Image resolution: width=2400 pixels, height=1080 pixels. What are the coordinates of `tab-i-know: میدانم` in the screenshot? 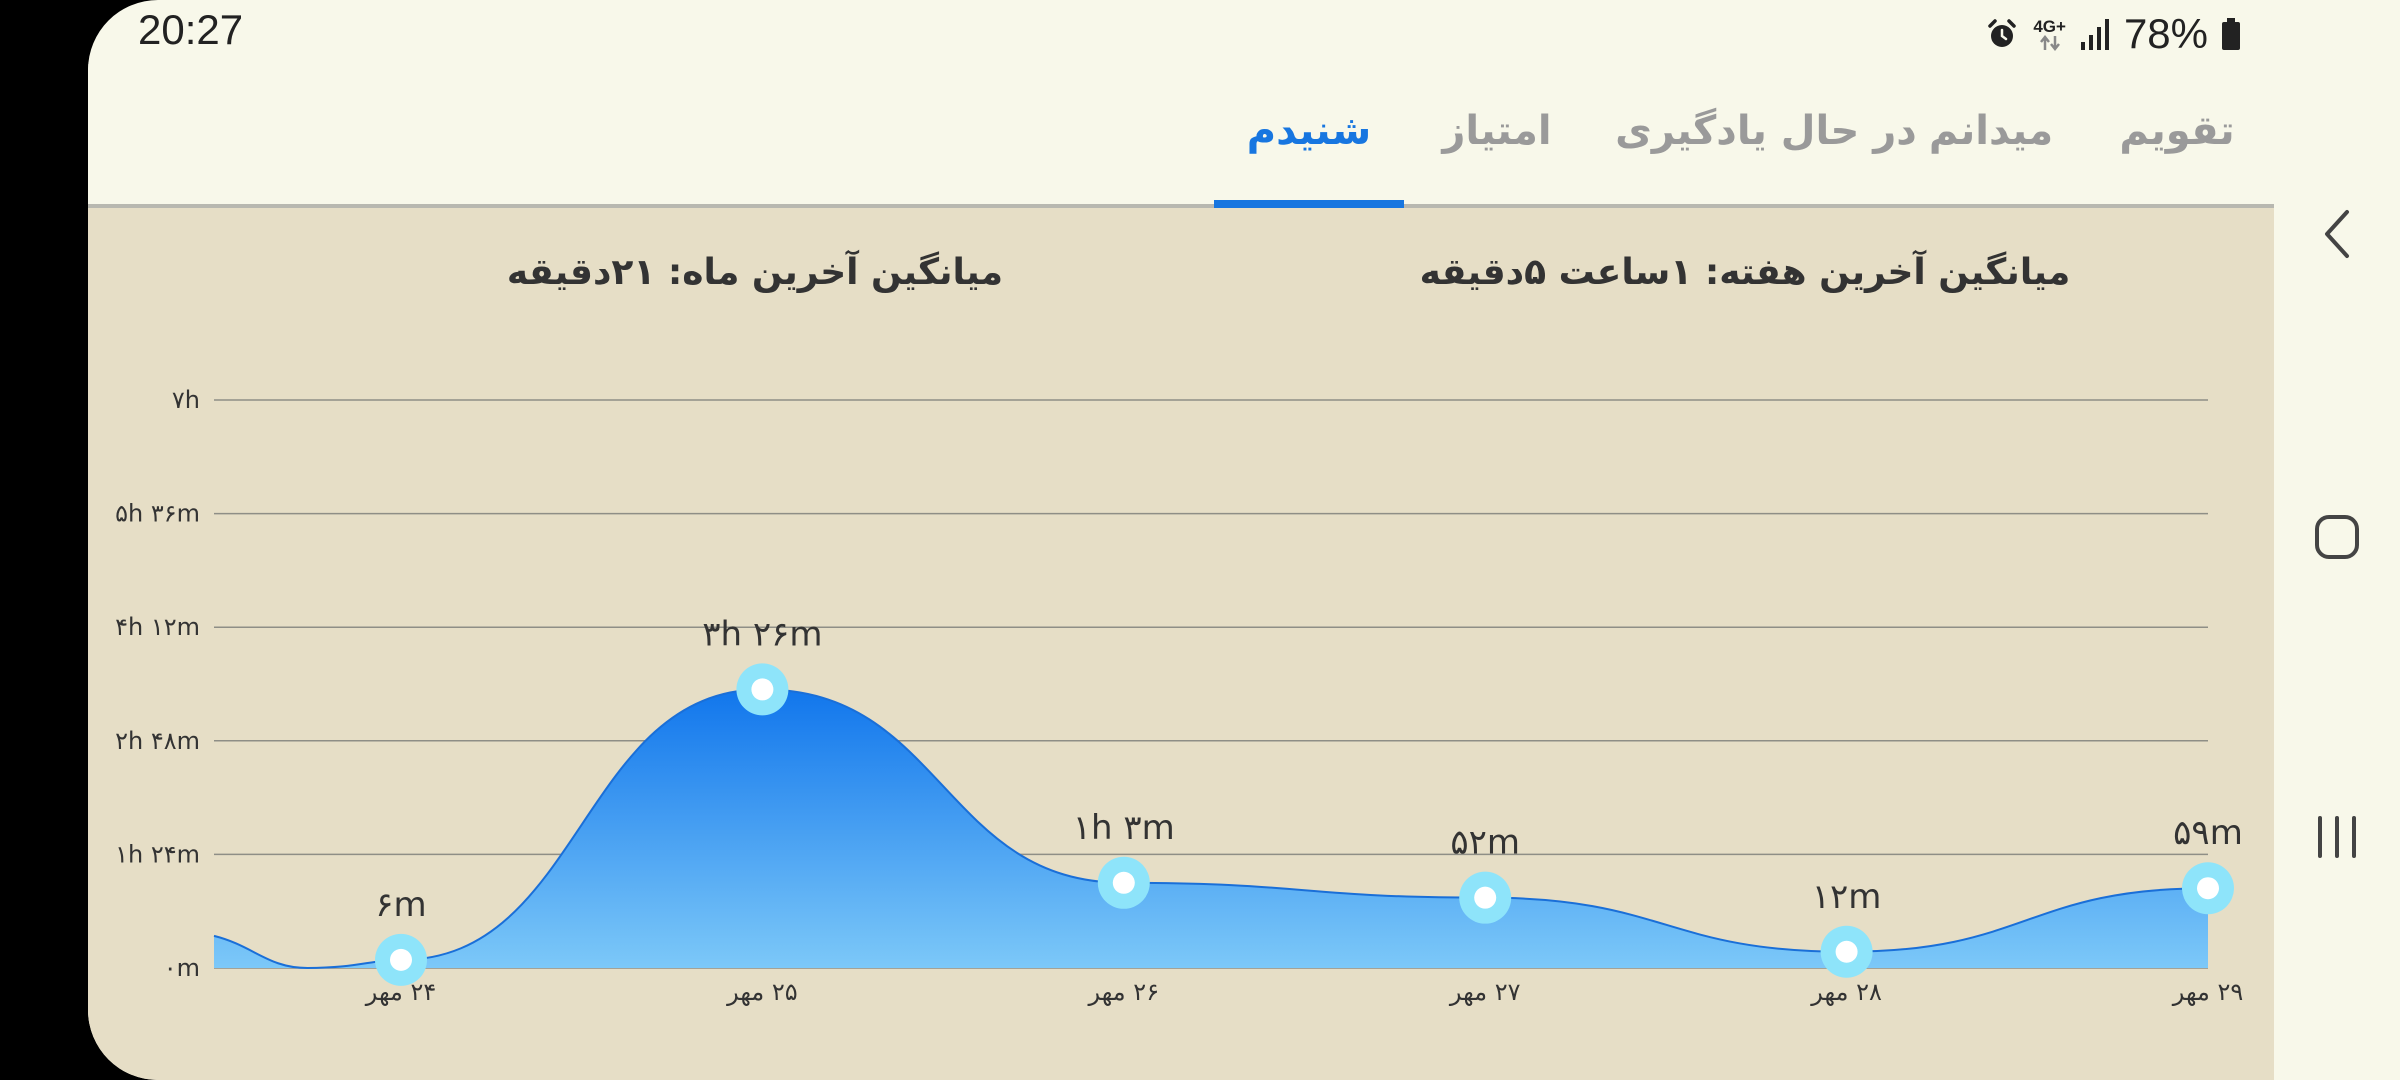 It's located at (1991, 131).